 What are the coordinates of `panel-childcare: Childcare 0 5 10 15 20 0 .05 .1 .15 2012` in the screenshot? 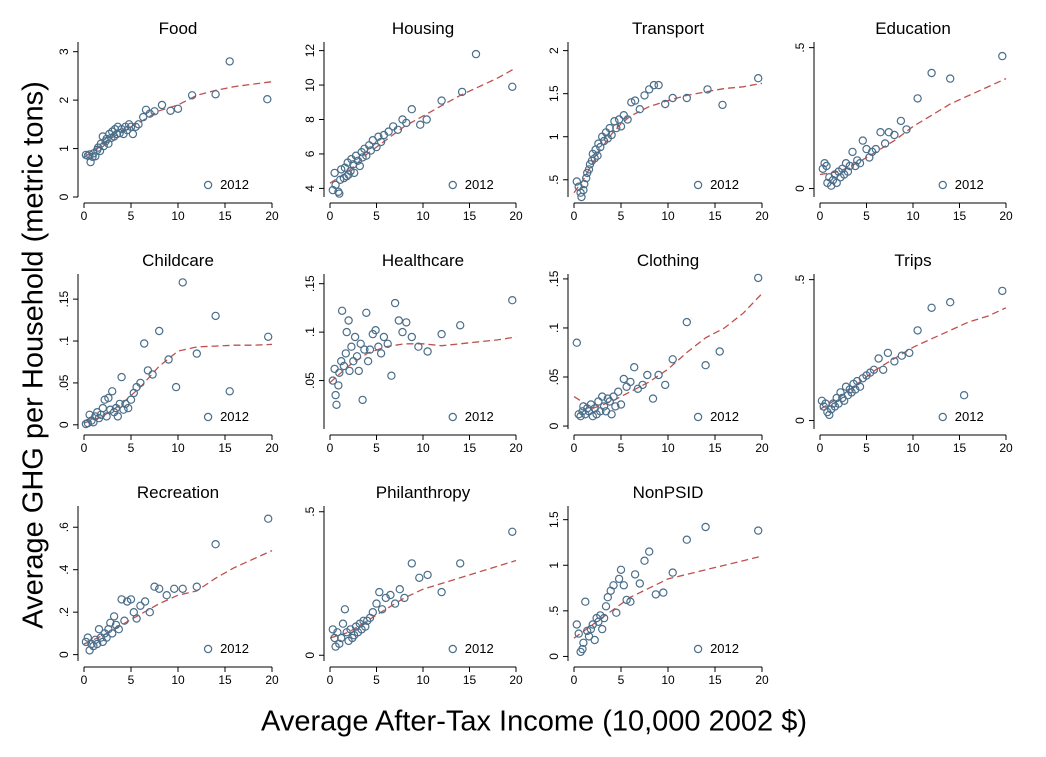 It's located at (168, 353).